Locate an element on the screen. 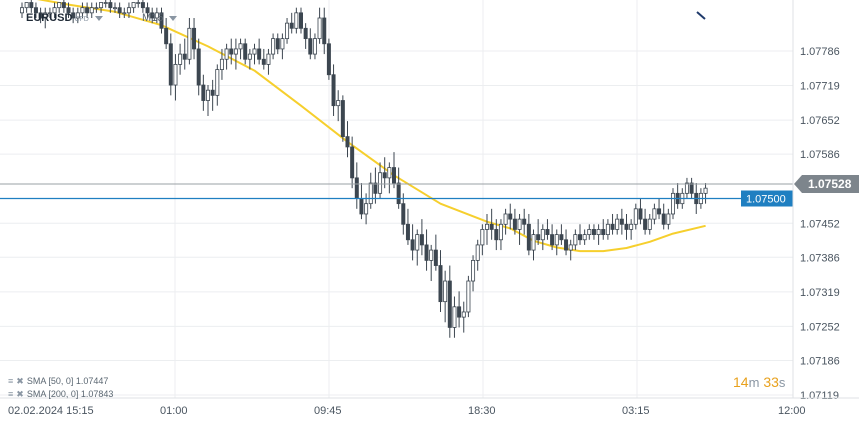 The height and width of the screenshot is (427, 859). symbol-selector: EURUSD CFD is located at coordinates (64, 18).